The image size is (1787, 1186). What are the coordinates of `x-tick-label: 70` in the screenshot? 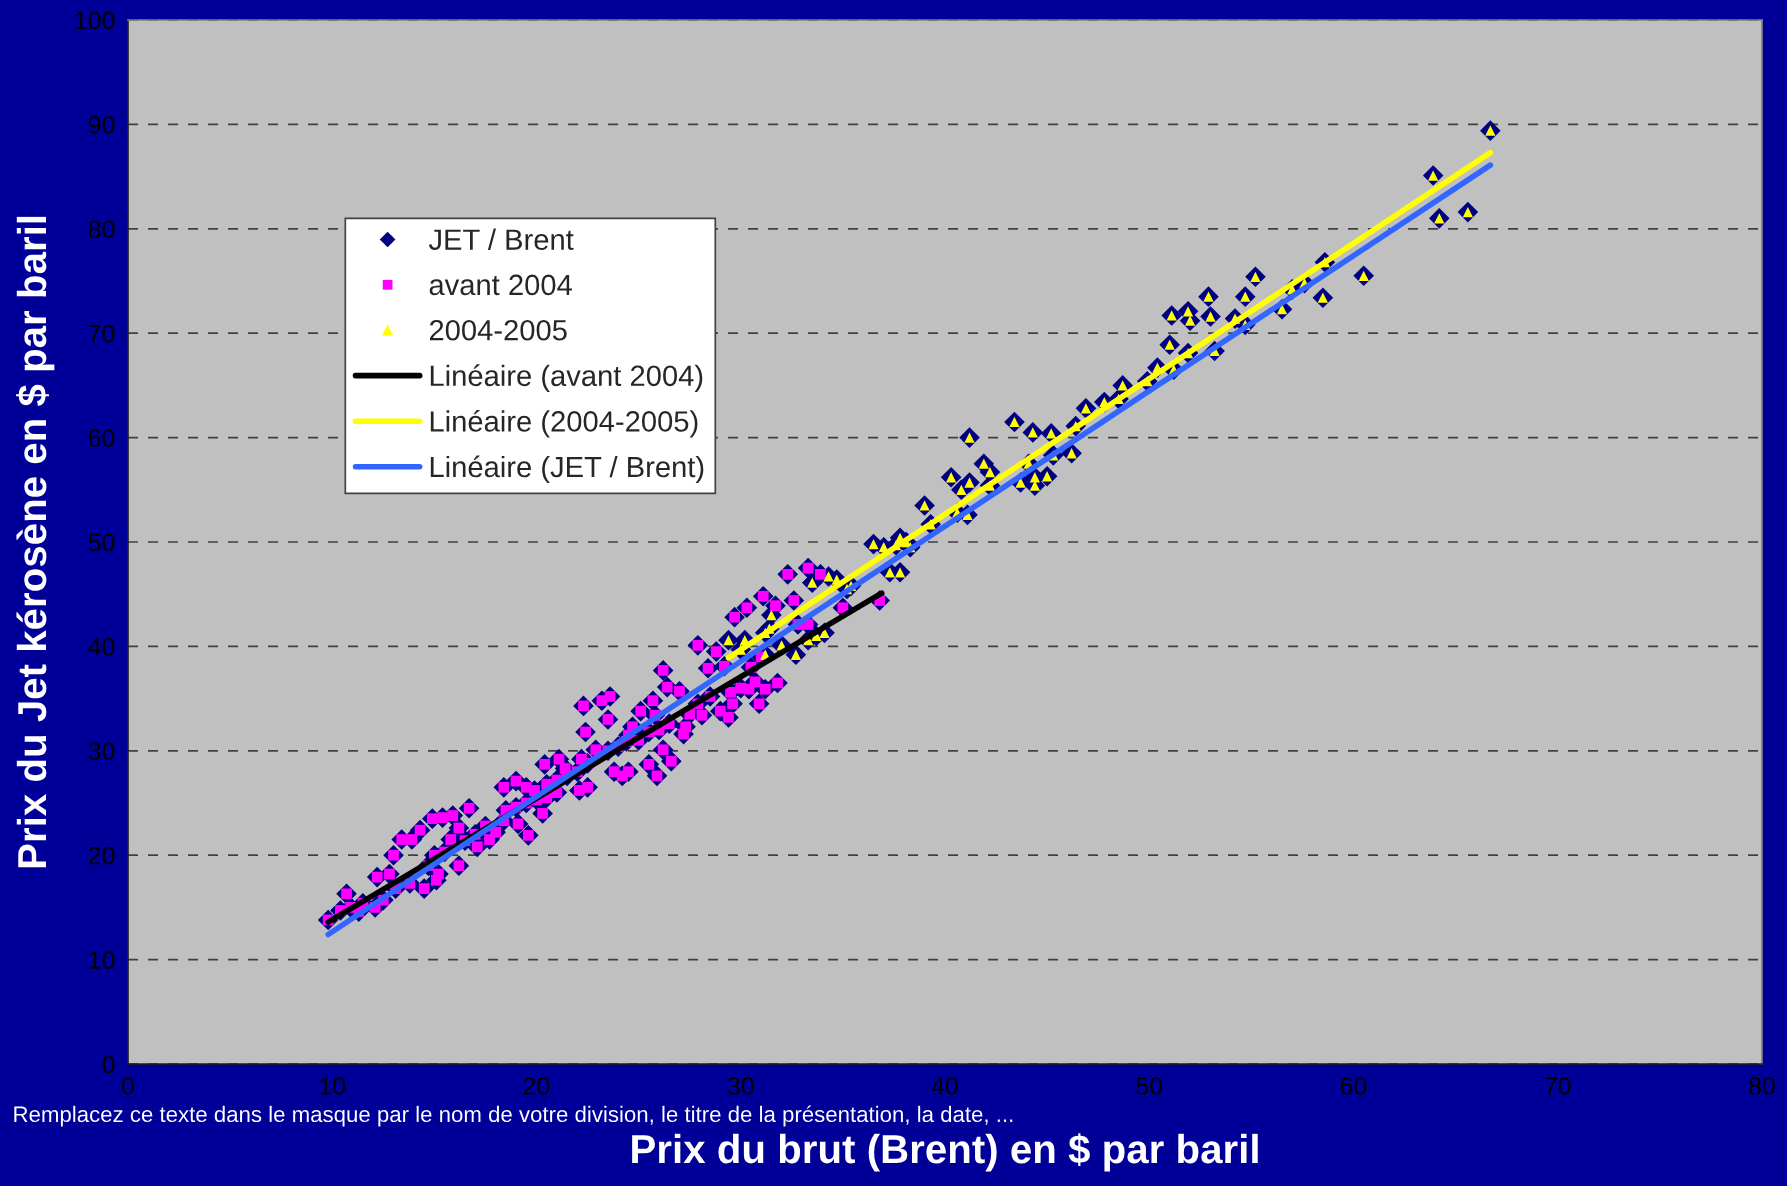 It's located at (1558, 1086).